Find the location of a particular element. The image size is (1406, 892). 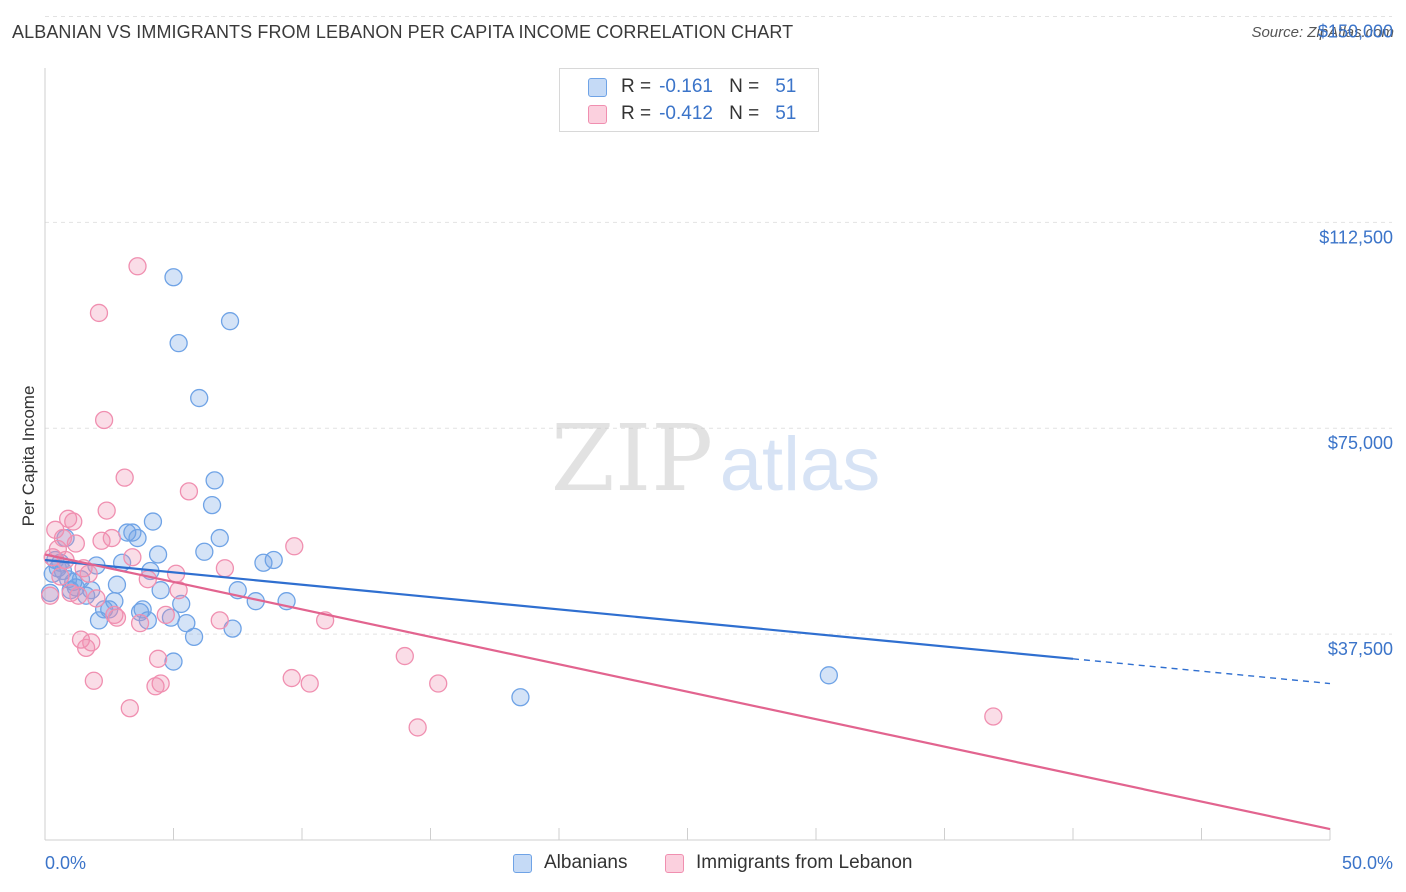

correlation-legend: R = -0.161 N = 51 R = -0.412 N = 51 is located at coordinates (689, 100).